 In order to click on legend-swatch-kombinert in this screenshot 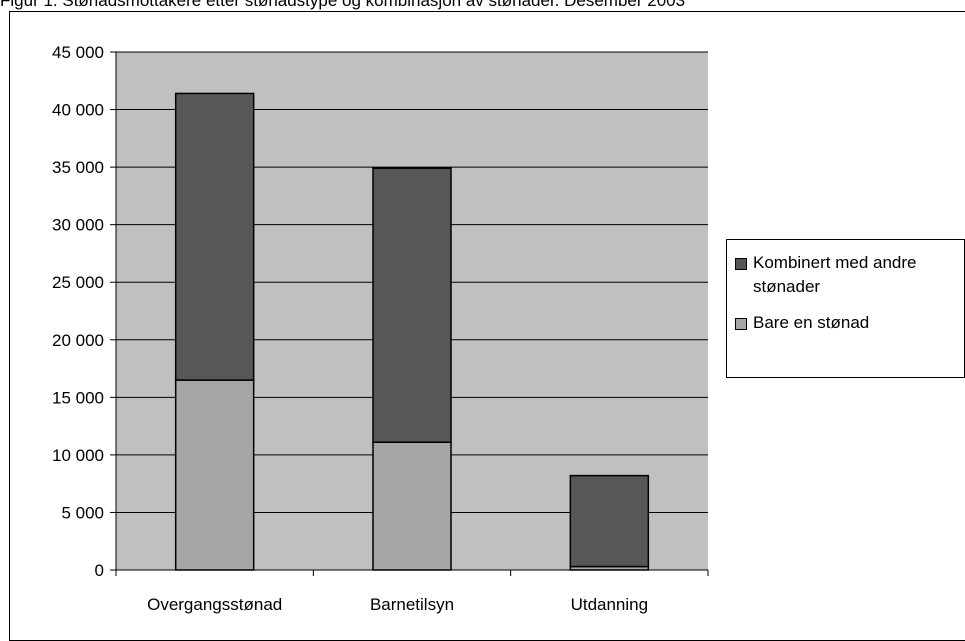, I will do `click(741, 264)`.